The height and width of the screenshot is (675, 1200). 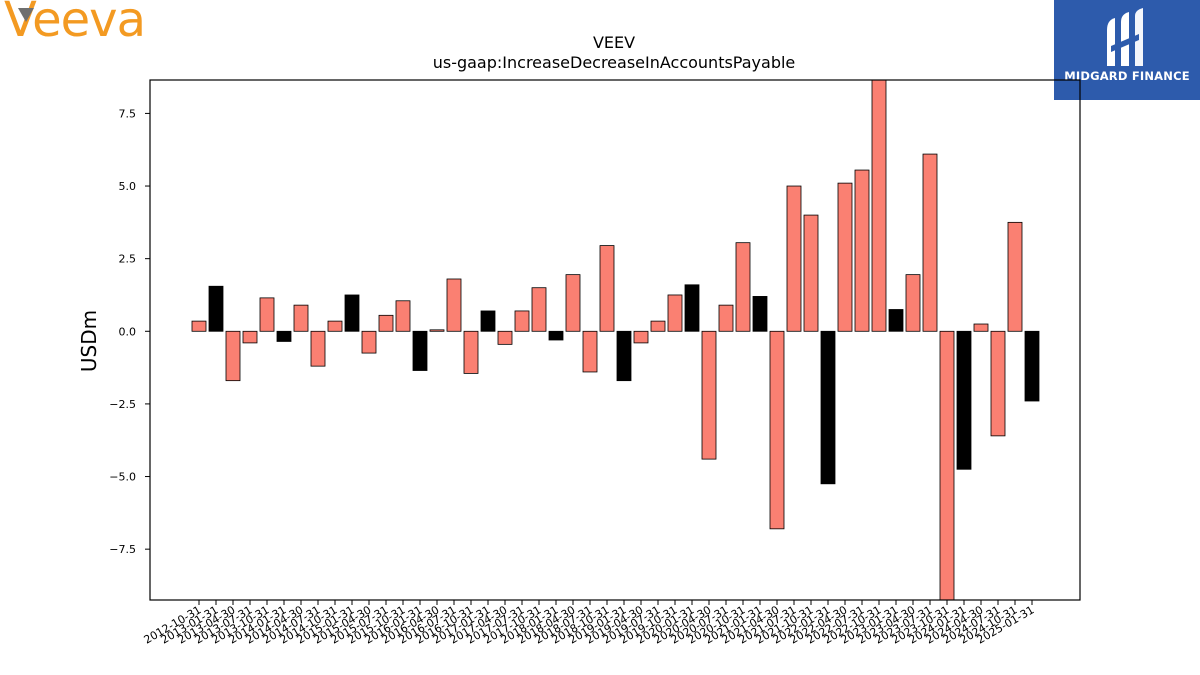 What do you see at coordinates (89, 24) in the screenshot?
I see `veeva-logo: Veeva` at bounding box center [89, 24].